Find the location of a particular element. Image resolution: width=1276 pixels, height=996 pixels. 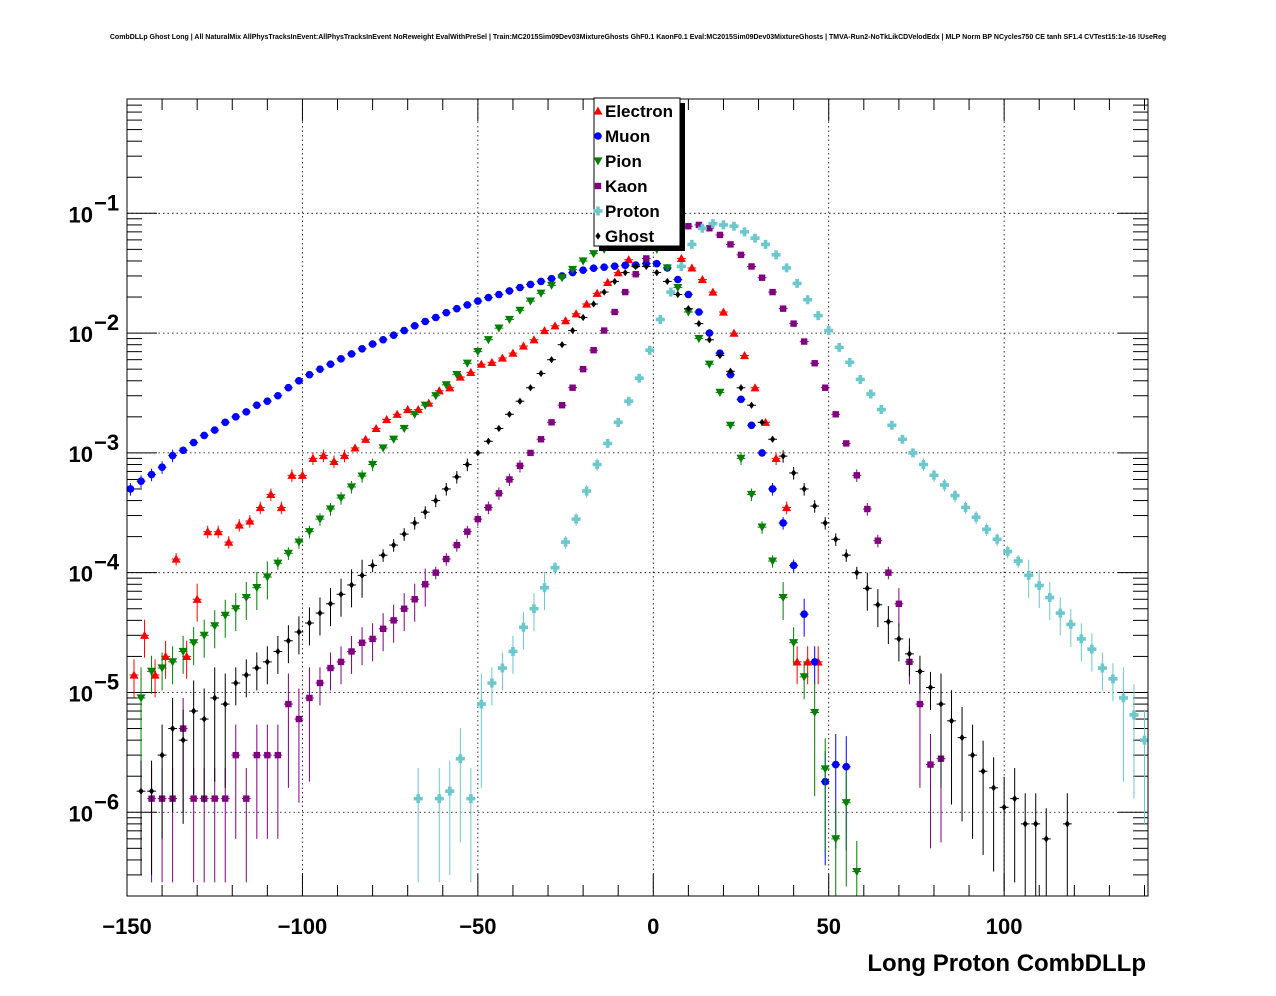

y-tick-label: 10 is located at coordinates (81, 214).